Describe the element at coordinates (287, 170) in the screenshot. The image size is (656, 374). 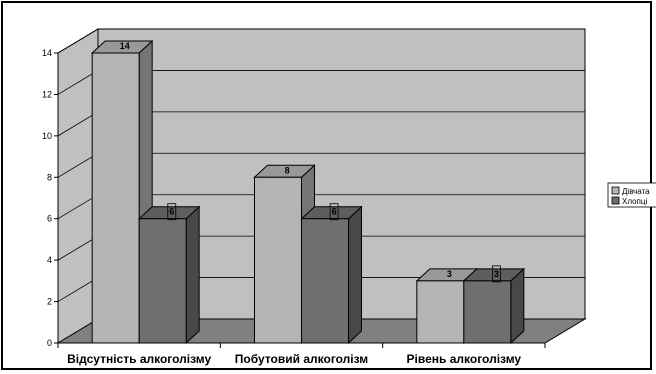
I see `data-label: 8` at that location.